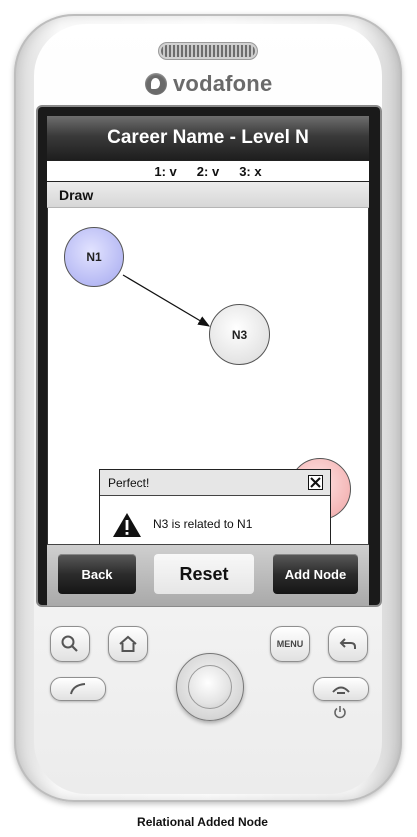 The width and height of the screenshot is (417, 837). I want to click on menu-key-label: MENU, so click(290, 644).